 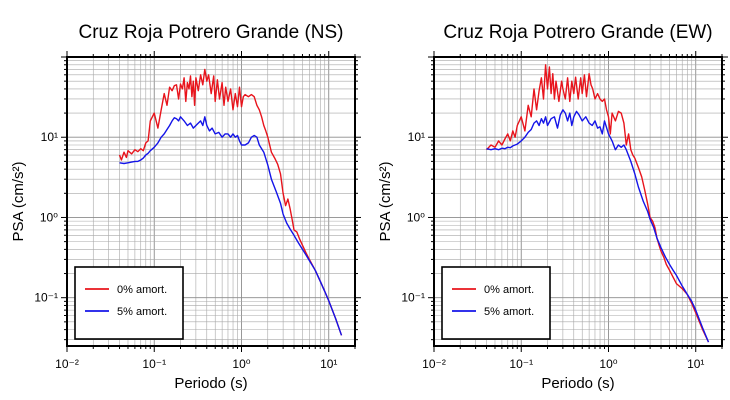 I want to click on chart-title-ew: Cruz Roja Potrero Grande (EW), so click(x=577, y=32).